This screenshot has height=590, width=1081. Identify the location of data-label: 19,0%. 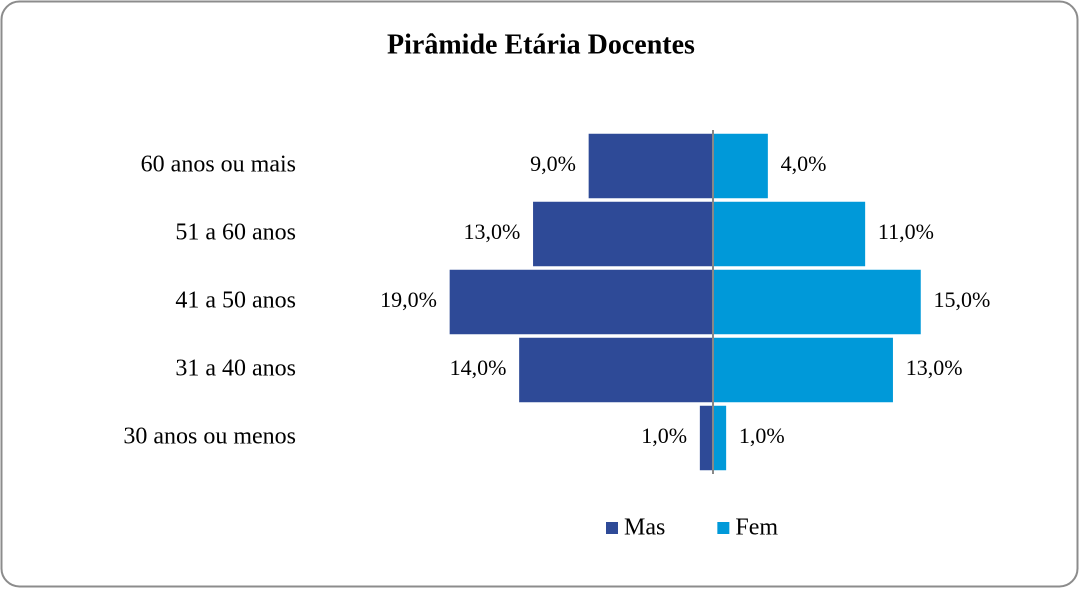
(408, 299).